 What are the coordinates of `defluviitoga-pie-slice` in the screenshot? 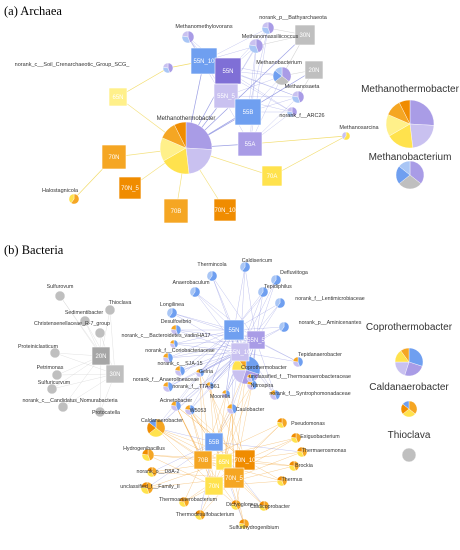 It's located at (273, 279).